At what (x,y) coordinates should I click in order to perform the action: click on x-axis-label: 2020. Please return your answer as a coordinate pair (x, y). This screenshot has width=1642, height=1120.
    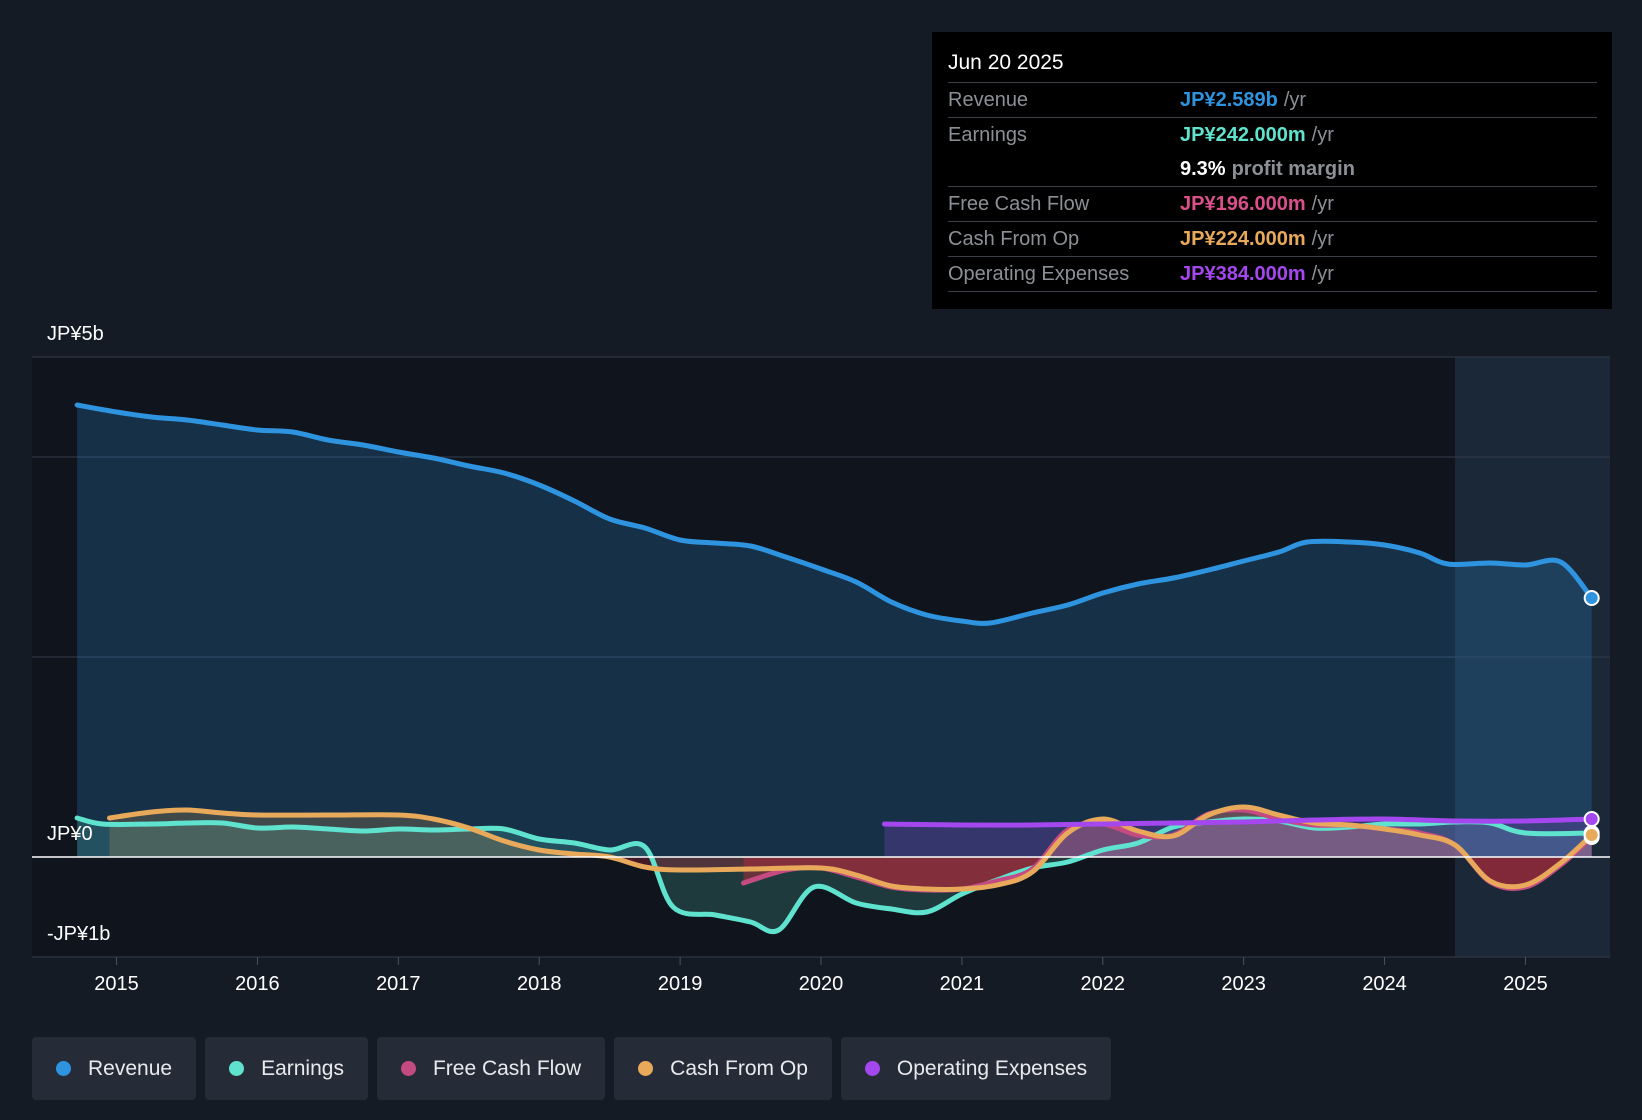
    Looking at the image, I should click on (821, 984).